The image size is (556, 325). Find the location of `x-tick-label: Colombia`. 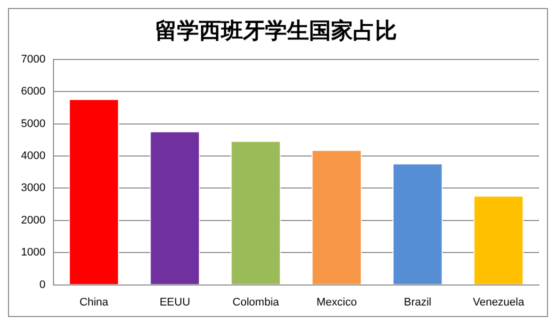

x-tick-label: Colombia is located at coordinates (256, 302).